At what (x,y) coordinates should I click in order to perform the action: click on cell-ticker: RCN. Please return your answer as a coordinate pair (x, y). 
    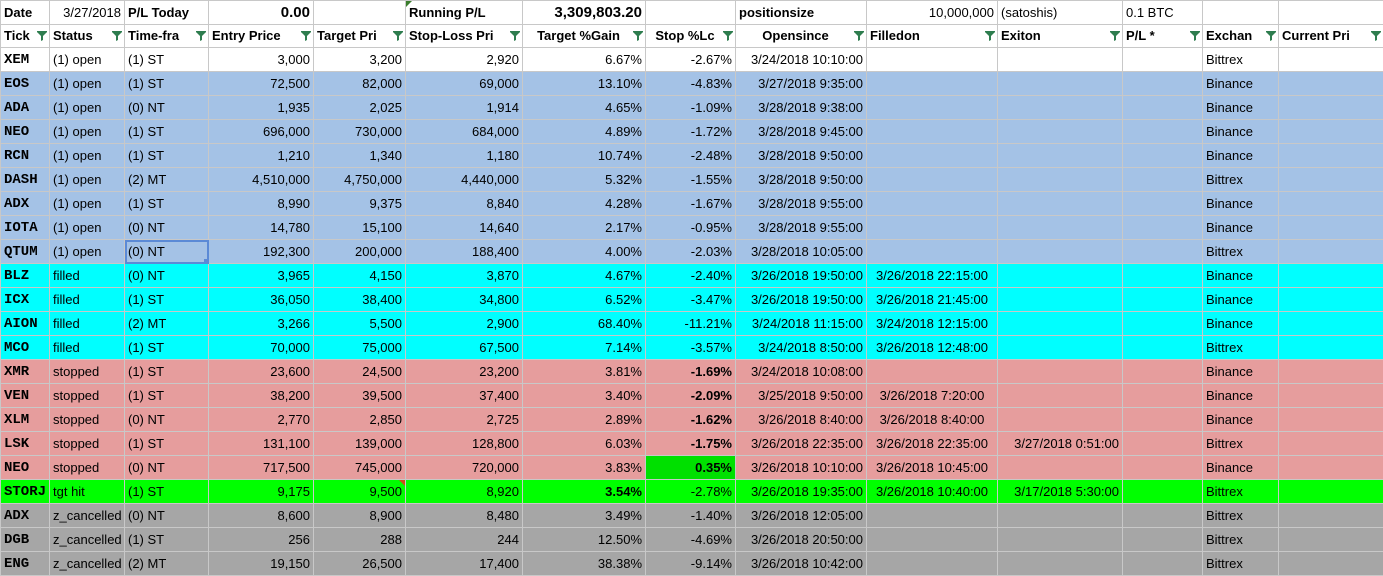
    Looking at the image, I should click on (25, 156).